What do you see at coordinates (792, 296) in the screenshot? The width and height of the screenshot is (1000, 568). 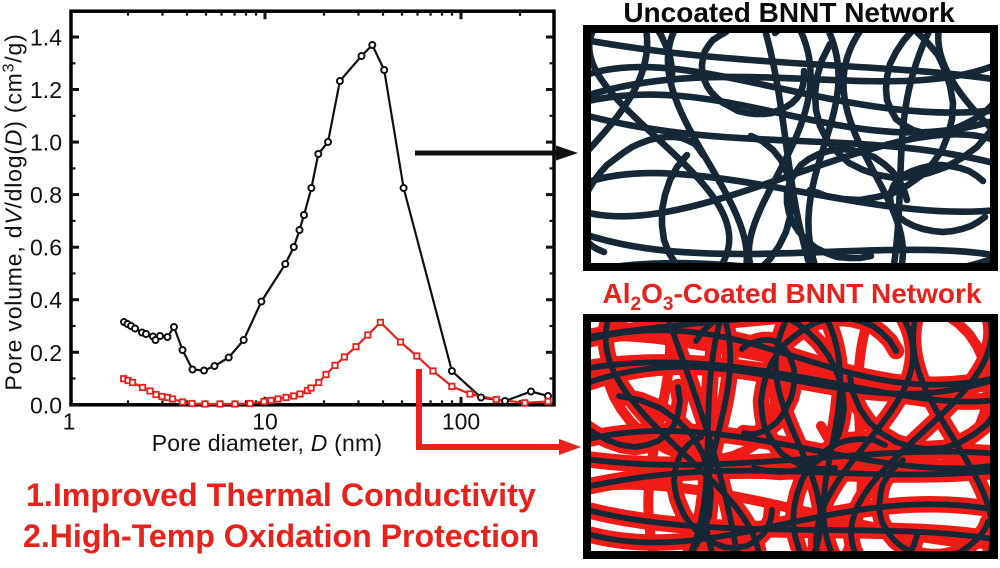 I see `svg-text: Al2O3-Coated BNNT Network` at bounding box center [792, 296].